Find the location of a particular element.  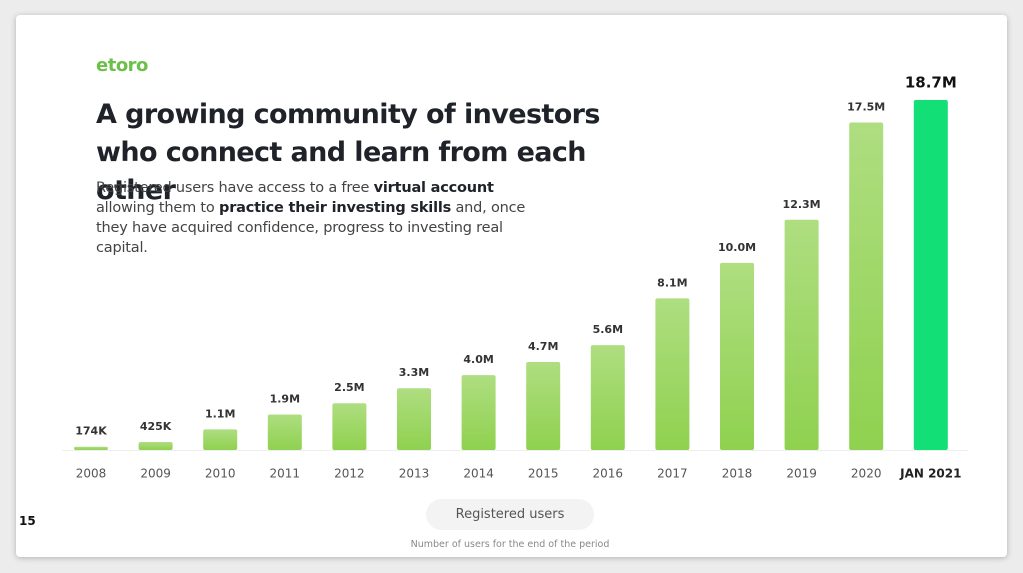

x-tick-label: 2013 is located at coordinates (414, 474).